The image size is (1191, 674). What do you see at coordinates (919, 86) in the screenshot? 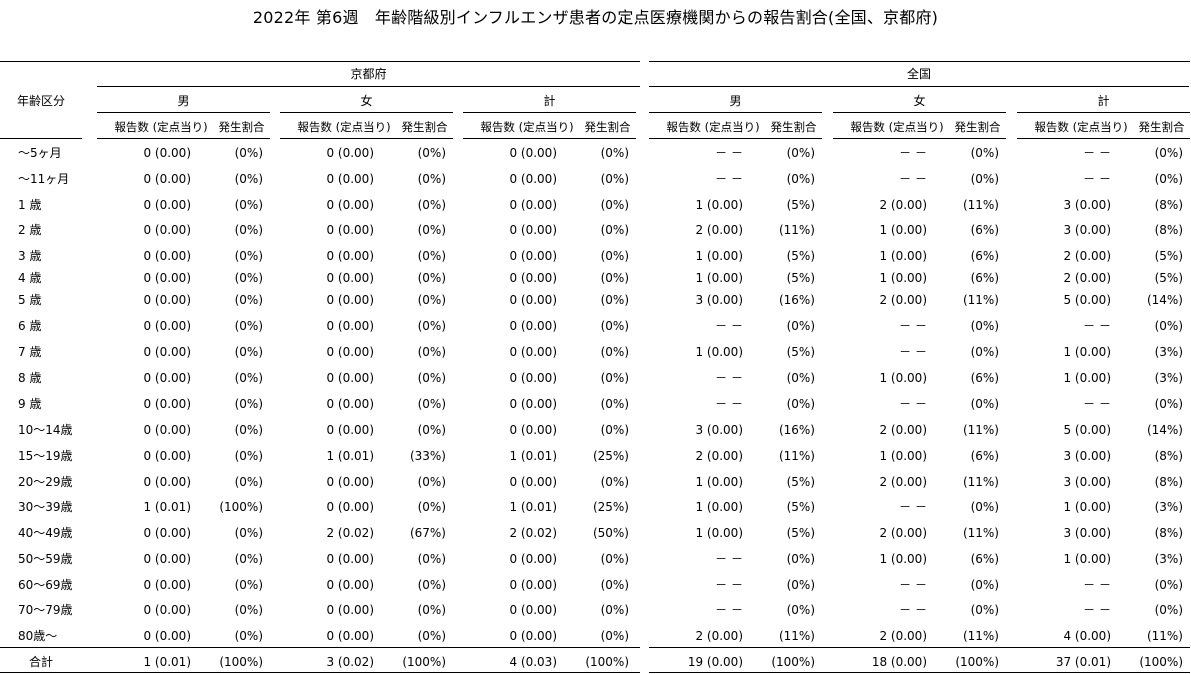
I see `region-rule` at bounding box center [919, 86].